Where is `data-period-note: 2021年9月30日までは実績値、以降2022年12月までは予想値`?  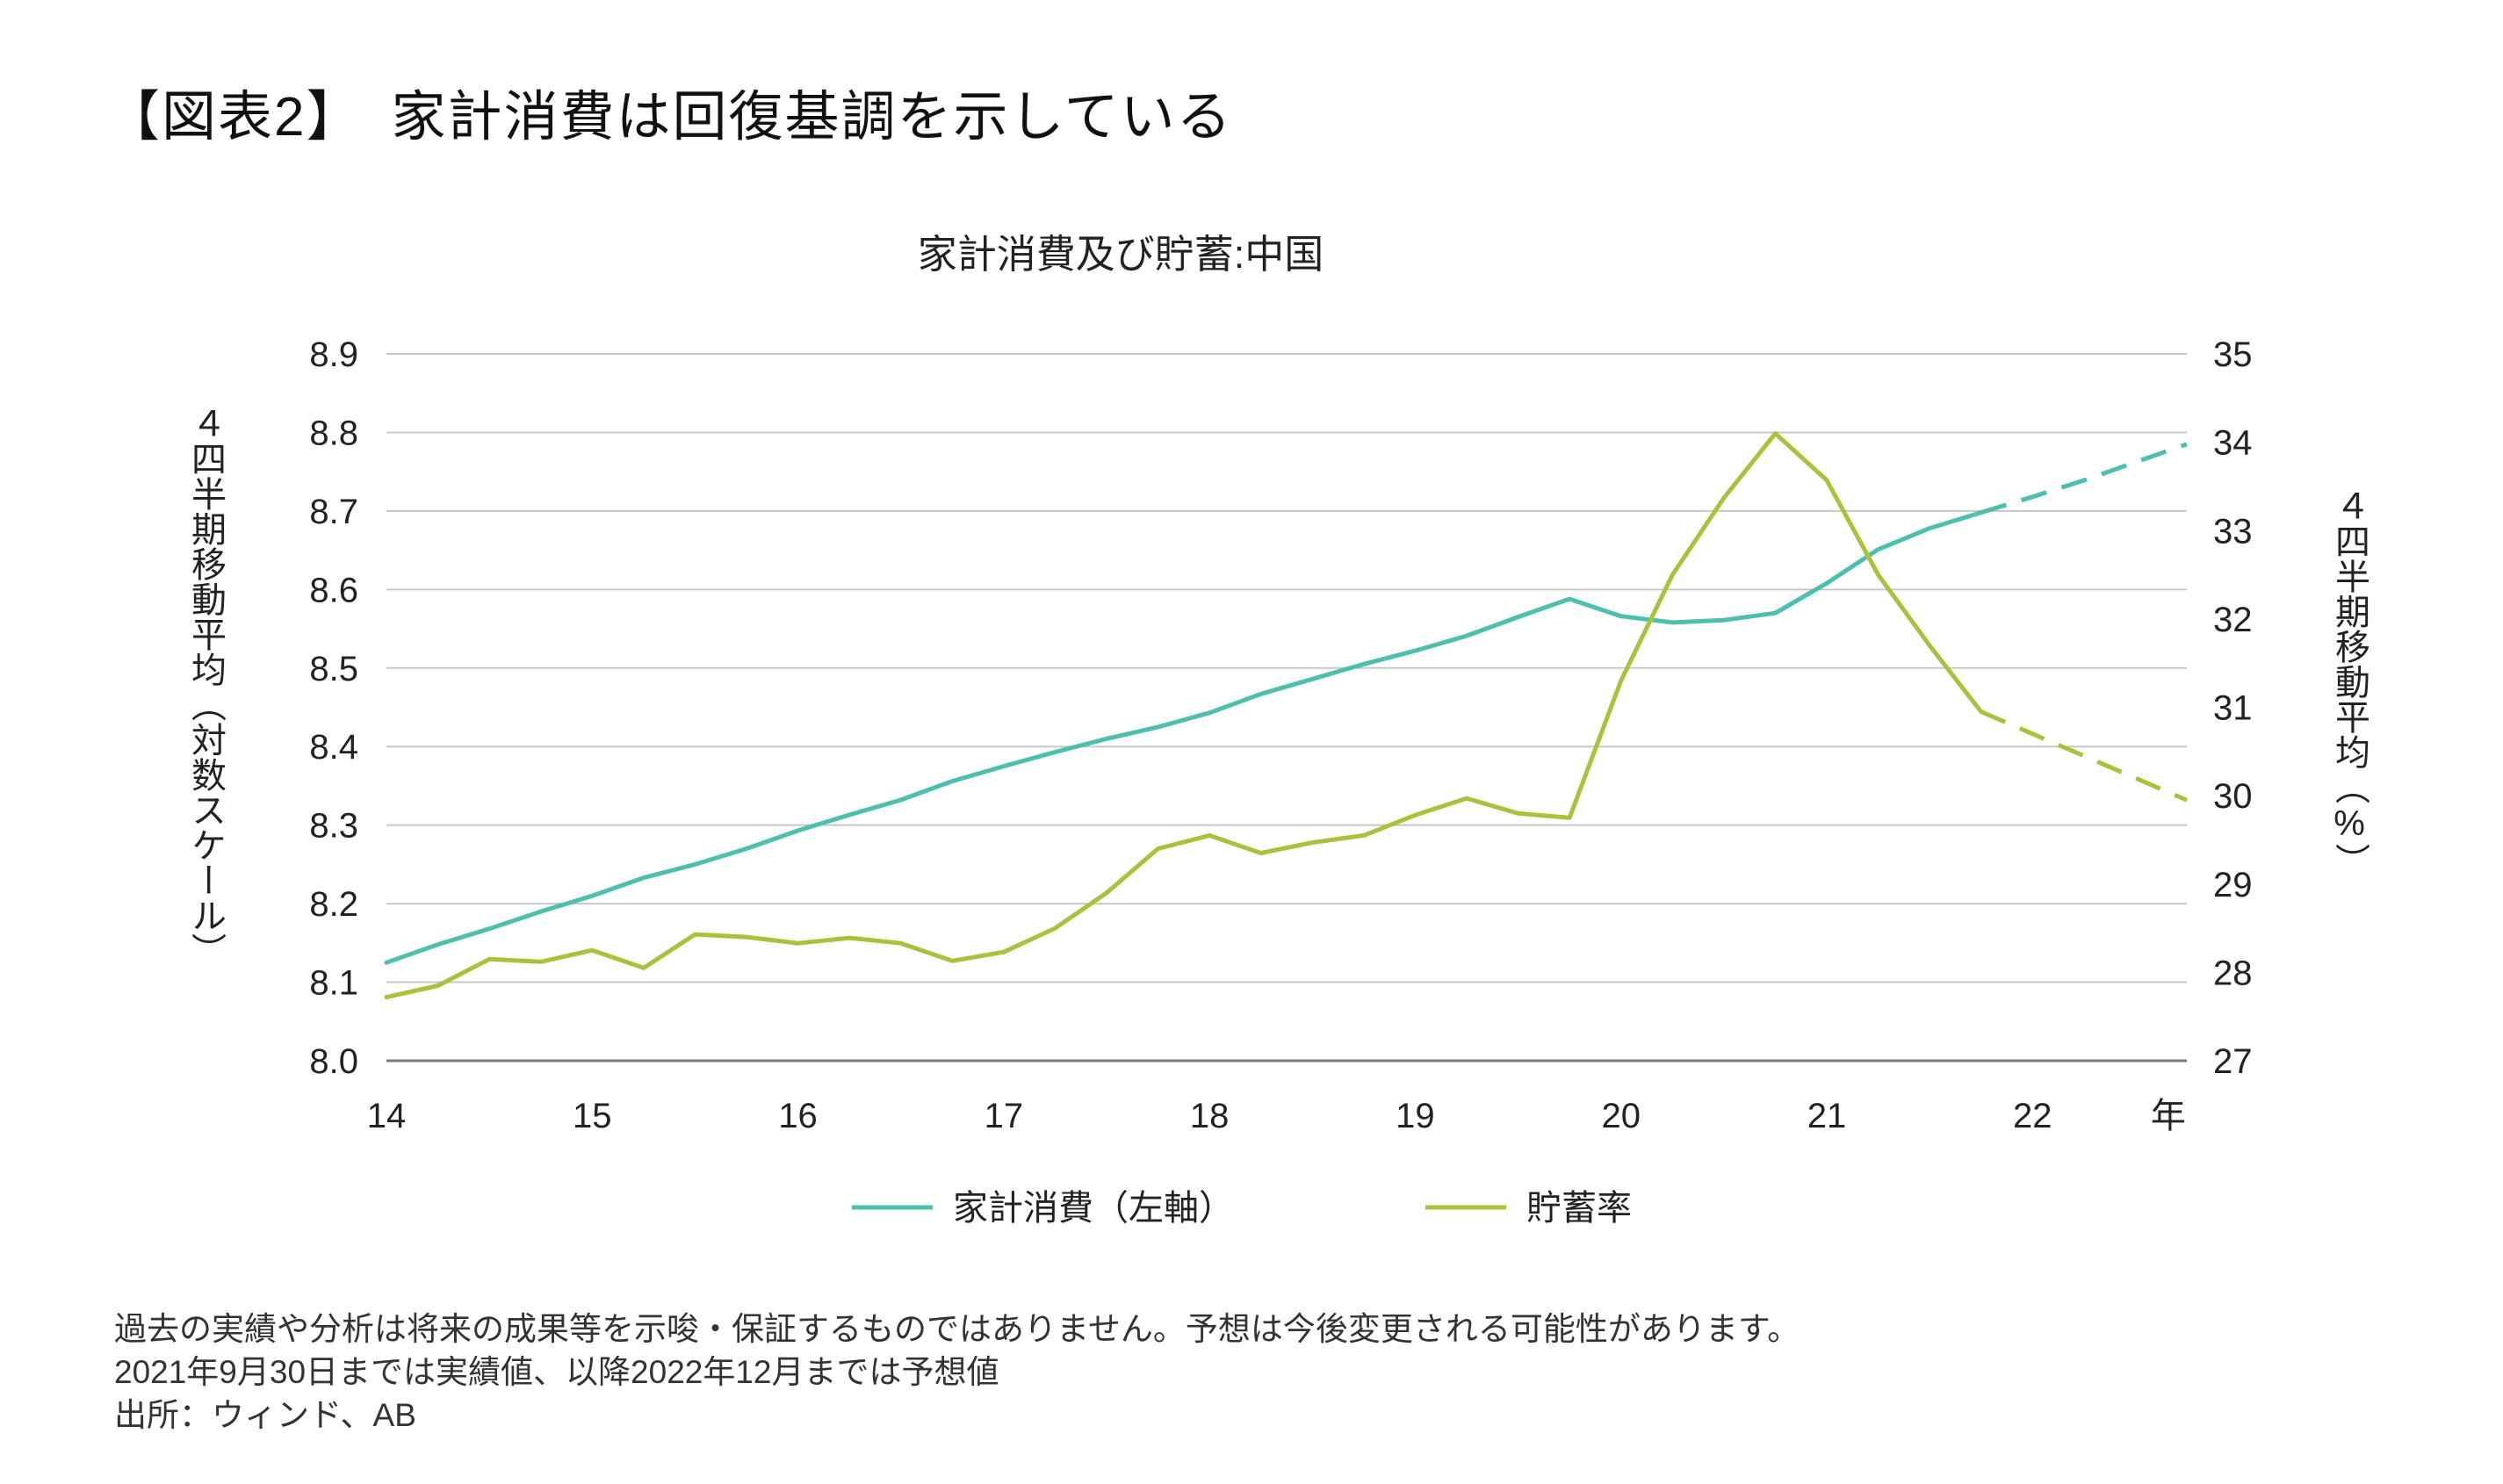
data-period-note: 2021年9月30日までは実績値、以降2022年12月までは予想値 is located at coordinates (556, 1372).